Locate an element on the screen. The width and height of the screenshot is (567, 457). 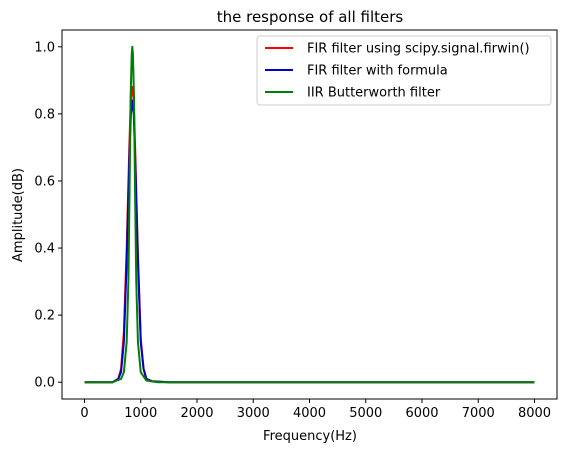
legend-label-2: IIR Butterworth filter is located at coordinates (374, 93).